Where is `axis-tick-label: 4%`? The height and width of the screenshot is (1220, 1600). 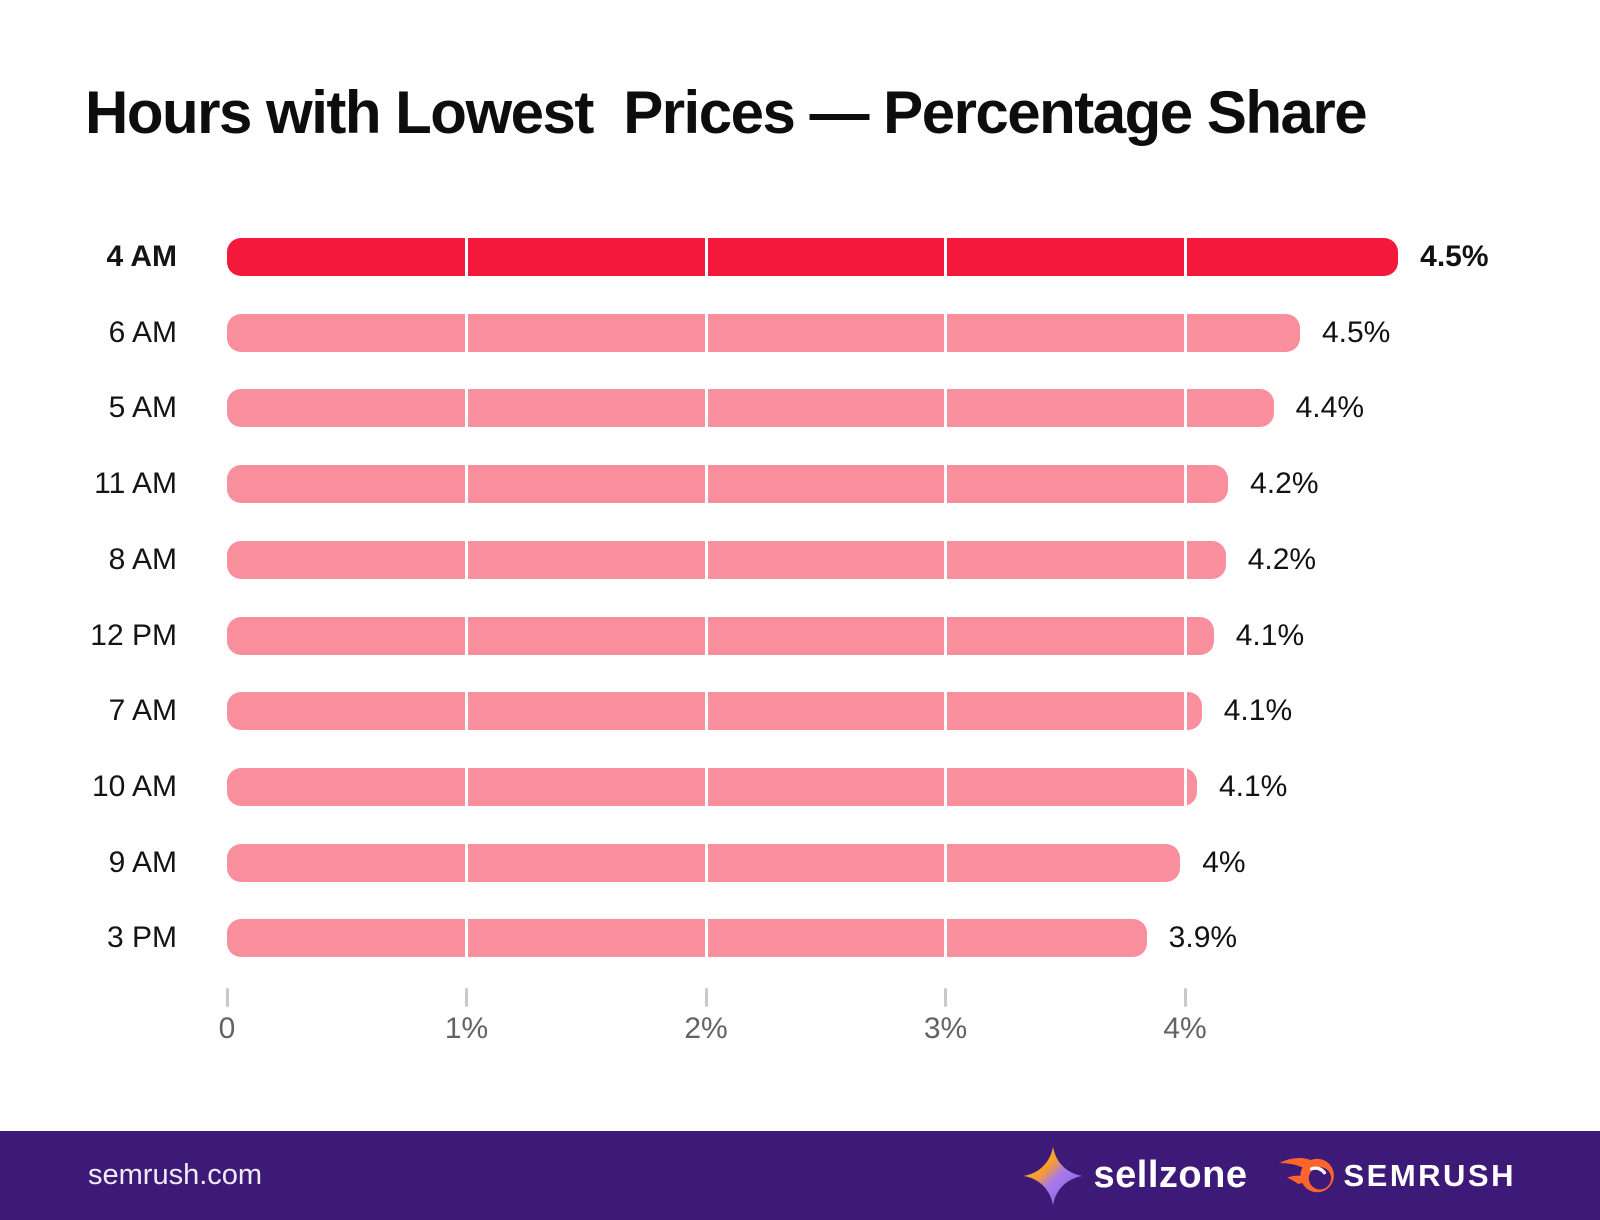
axis-tick-label: 4% is located at coordinates (1185, 1028).